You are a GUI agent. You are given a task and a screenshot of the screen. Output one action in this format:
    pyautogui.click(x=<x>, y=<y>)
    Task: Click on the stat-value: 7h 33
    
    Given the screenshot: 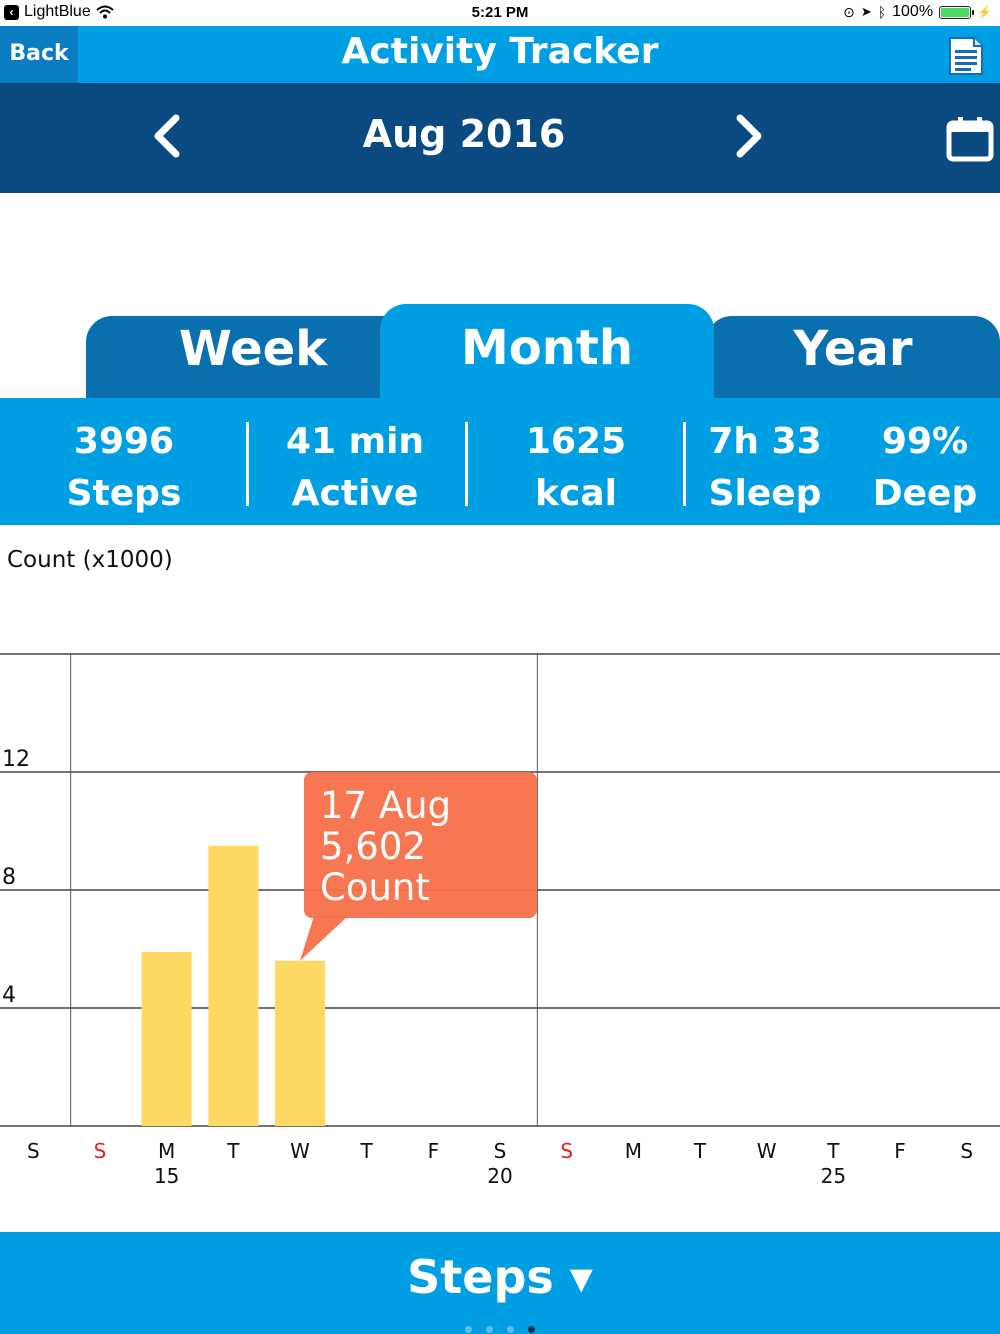 What is the action you would take?
    pyautogui.click(x=765, y=441)
    